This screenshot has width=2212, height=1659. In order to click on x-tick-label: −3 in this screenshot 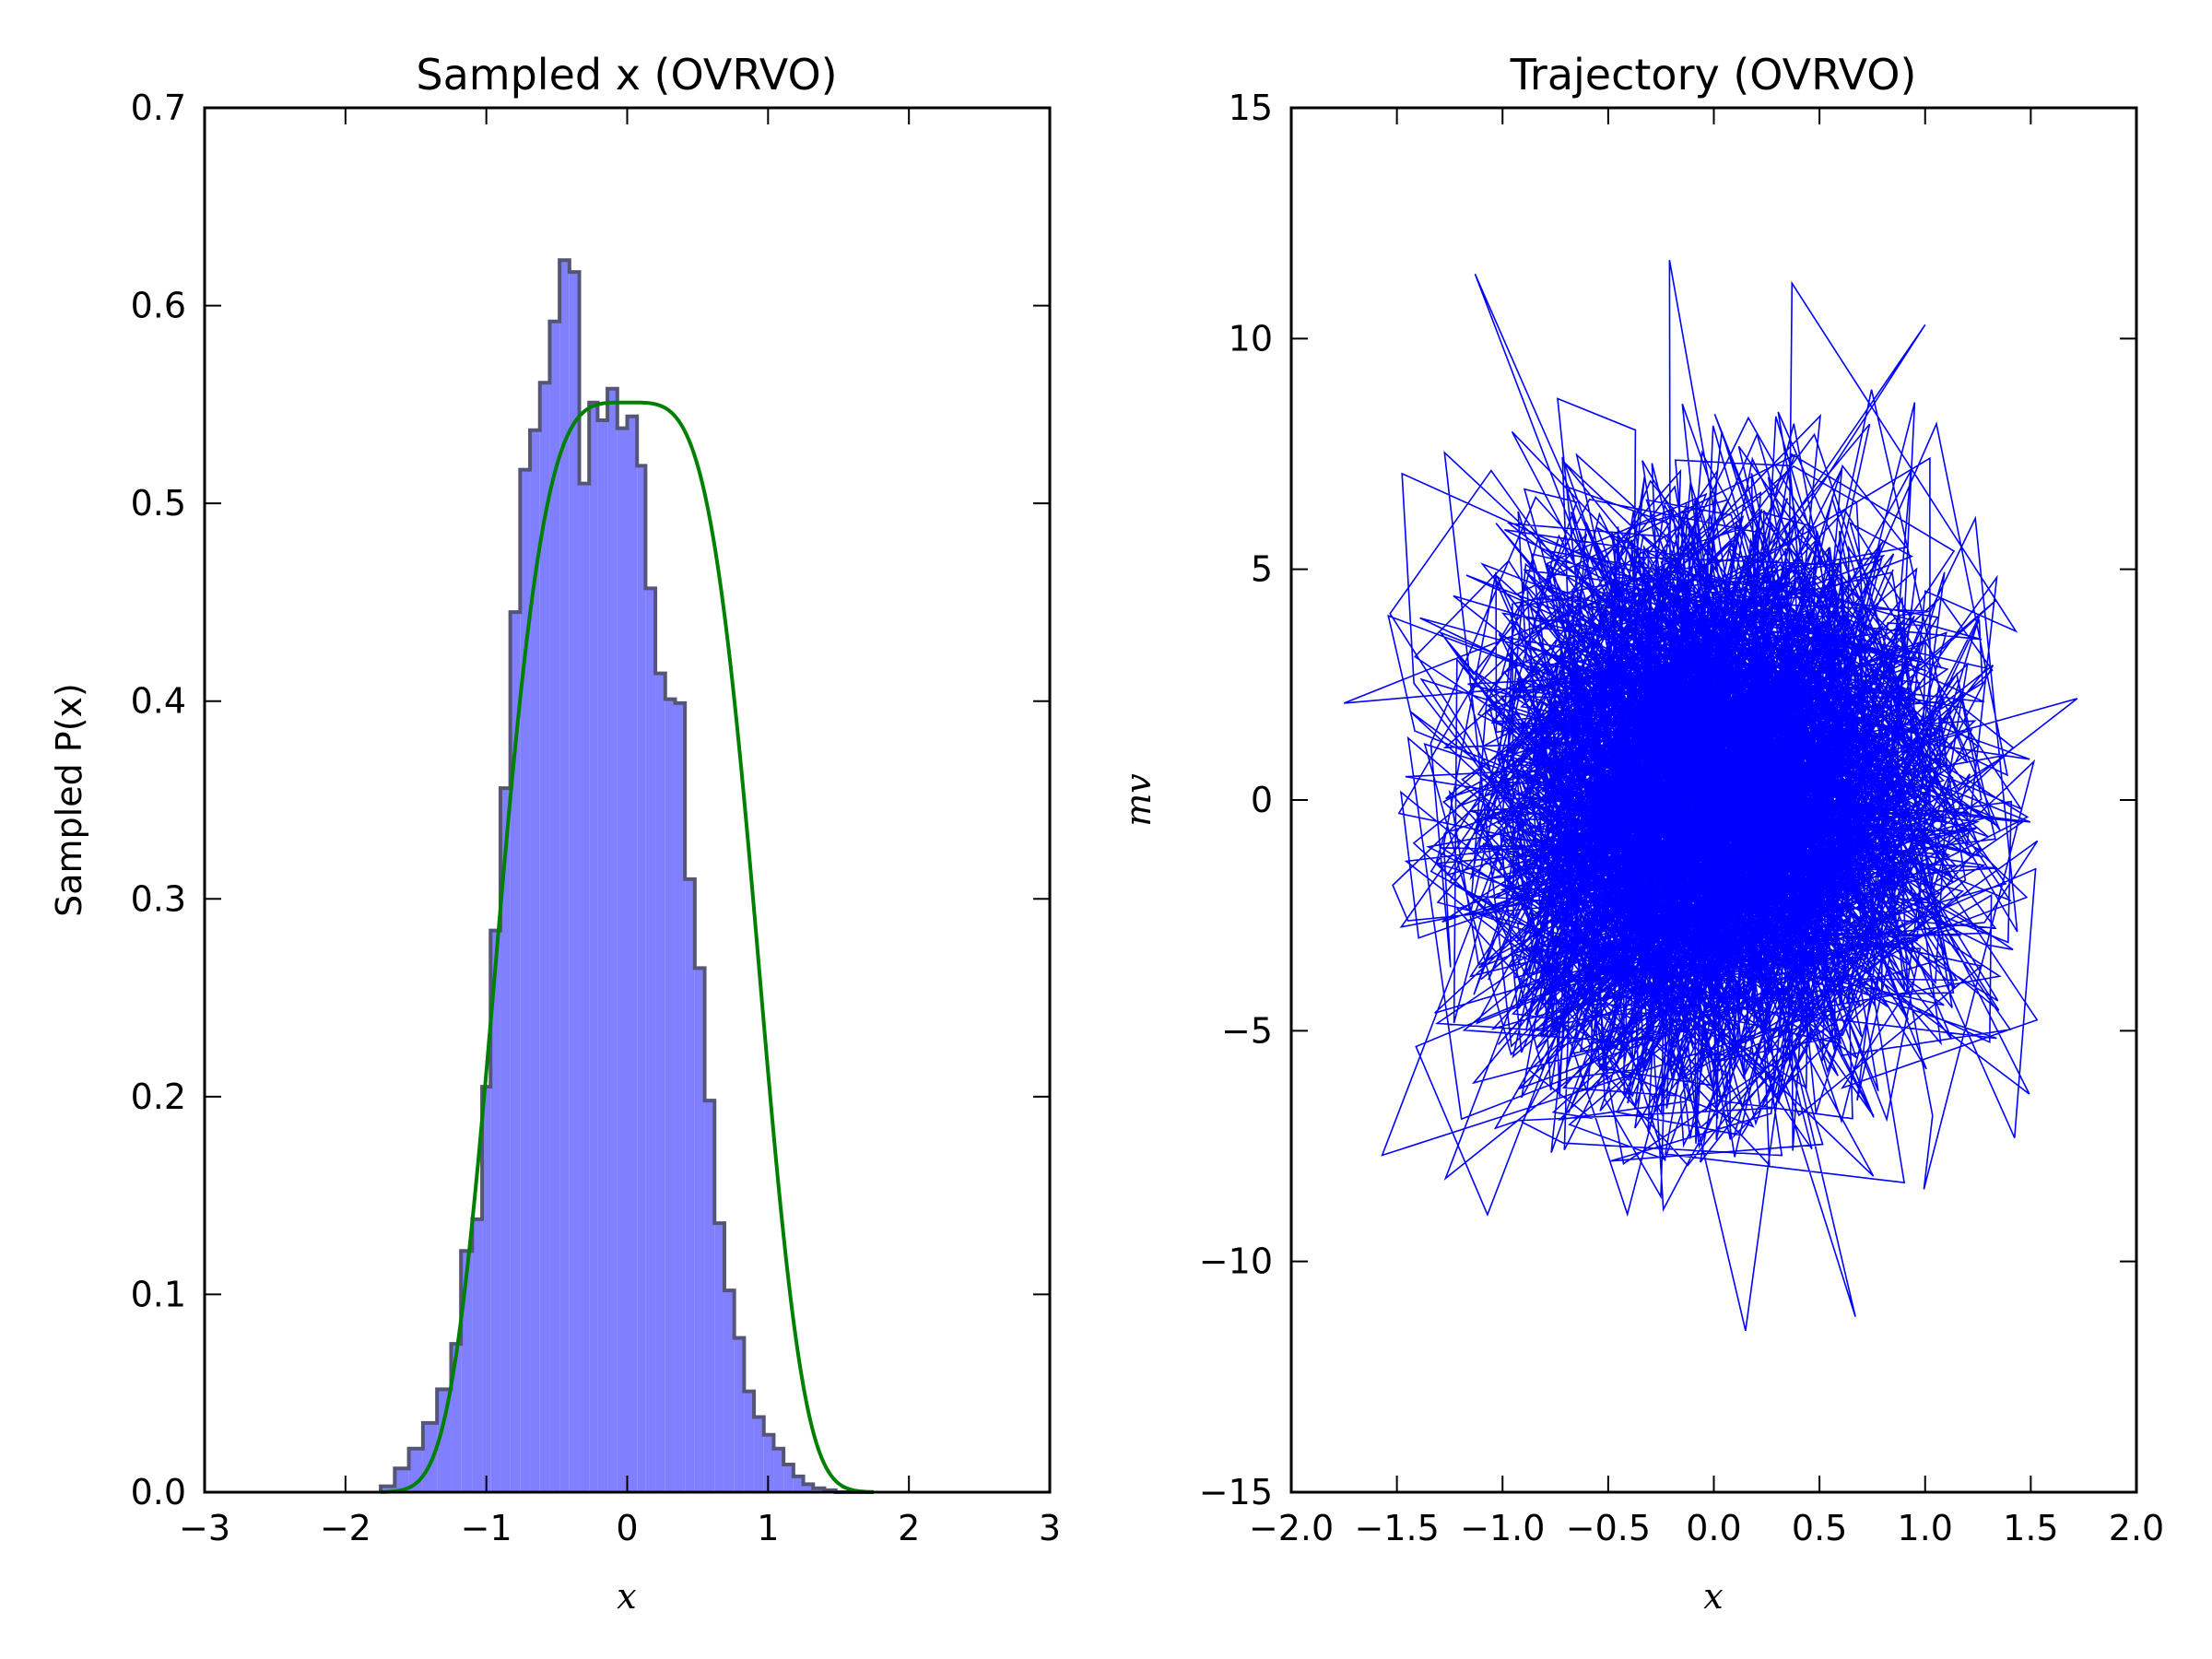, I will do `click(204, 1528)`.